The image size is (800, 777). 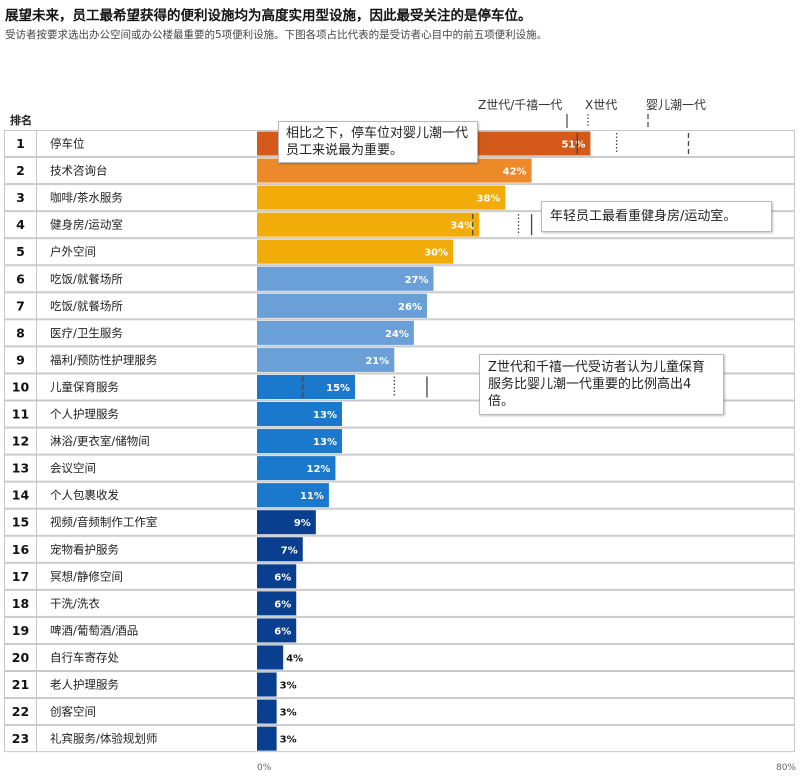 What do you see at coordinates (75, 603) in the screenshot?
I see `row-label: 干洗/洗衣` at bounding box center [75, 603].